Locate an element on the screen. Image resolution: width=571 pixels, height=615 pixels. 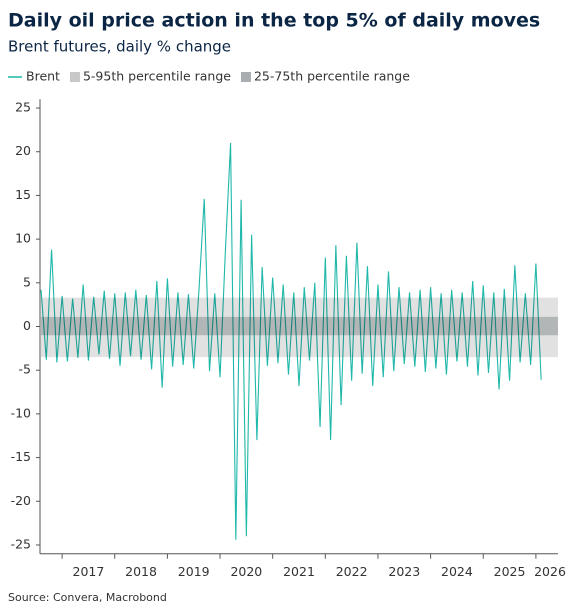
legend-label: Brent is located at coordinates (43, 76).